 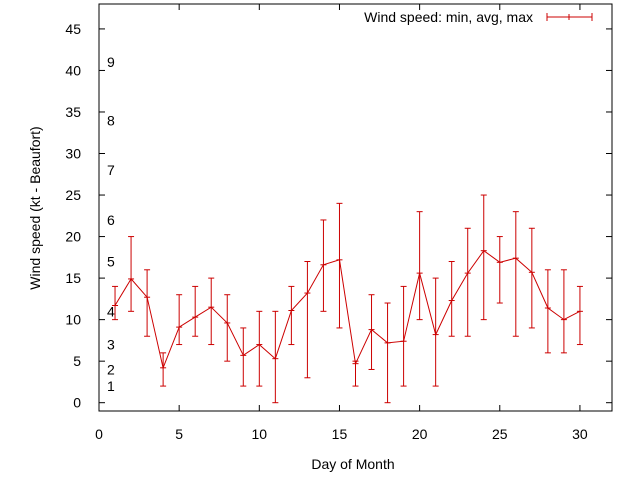 What do you see at coordinates (111, 170) in the screenshot?
I see `beaufort-label: 7` at bounding box center [111, 170].